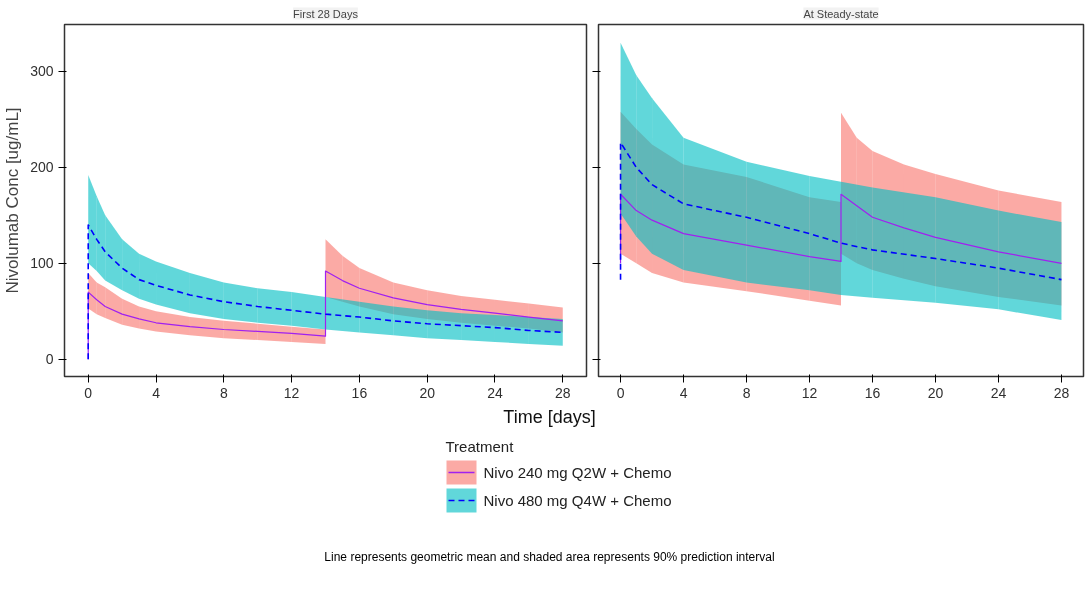 The width and height of the screenshot is (1089, 603). What do you see at coordinates (42, 167) in the screenshot?
I see `y-tick-label: 200` at bounding box center [42, 167].